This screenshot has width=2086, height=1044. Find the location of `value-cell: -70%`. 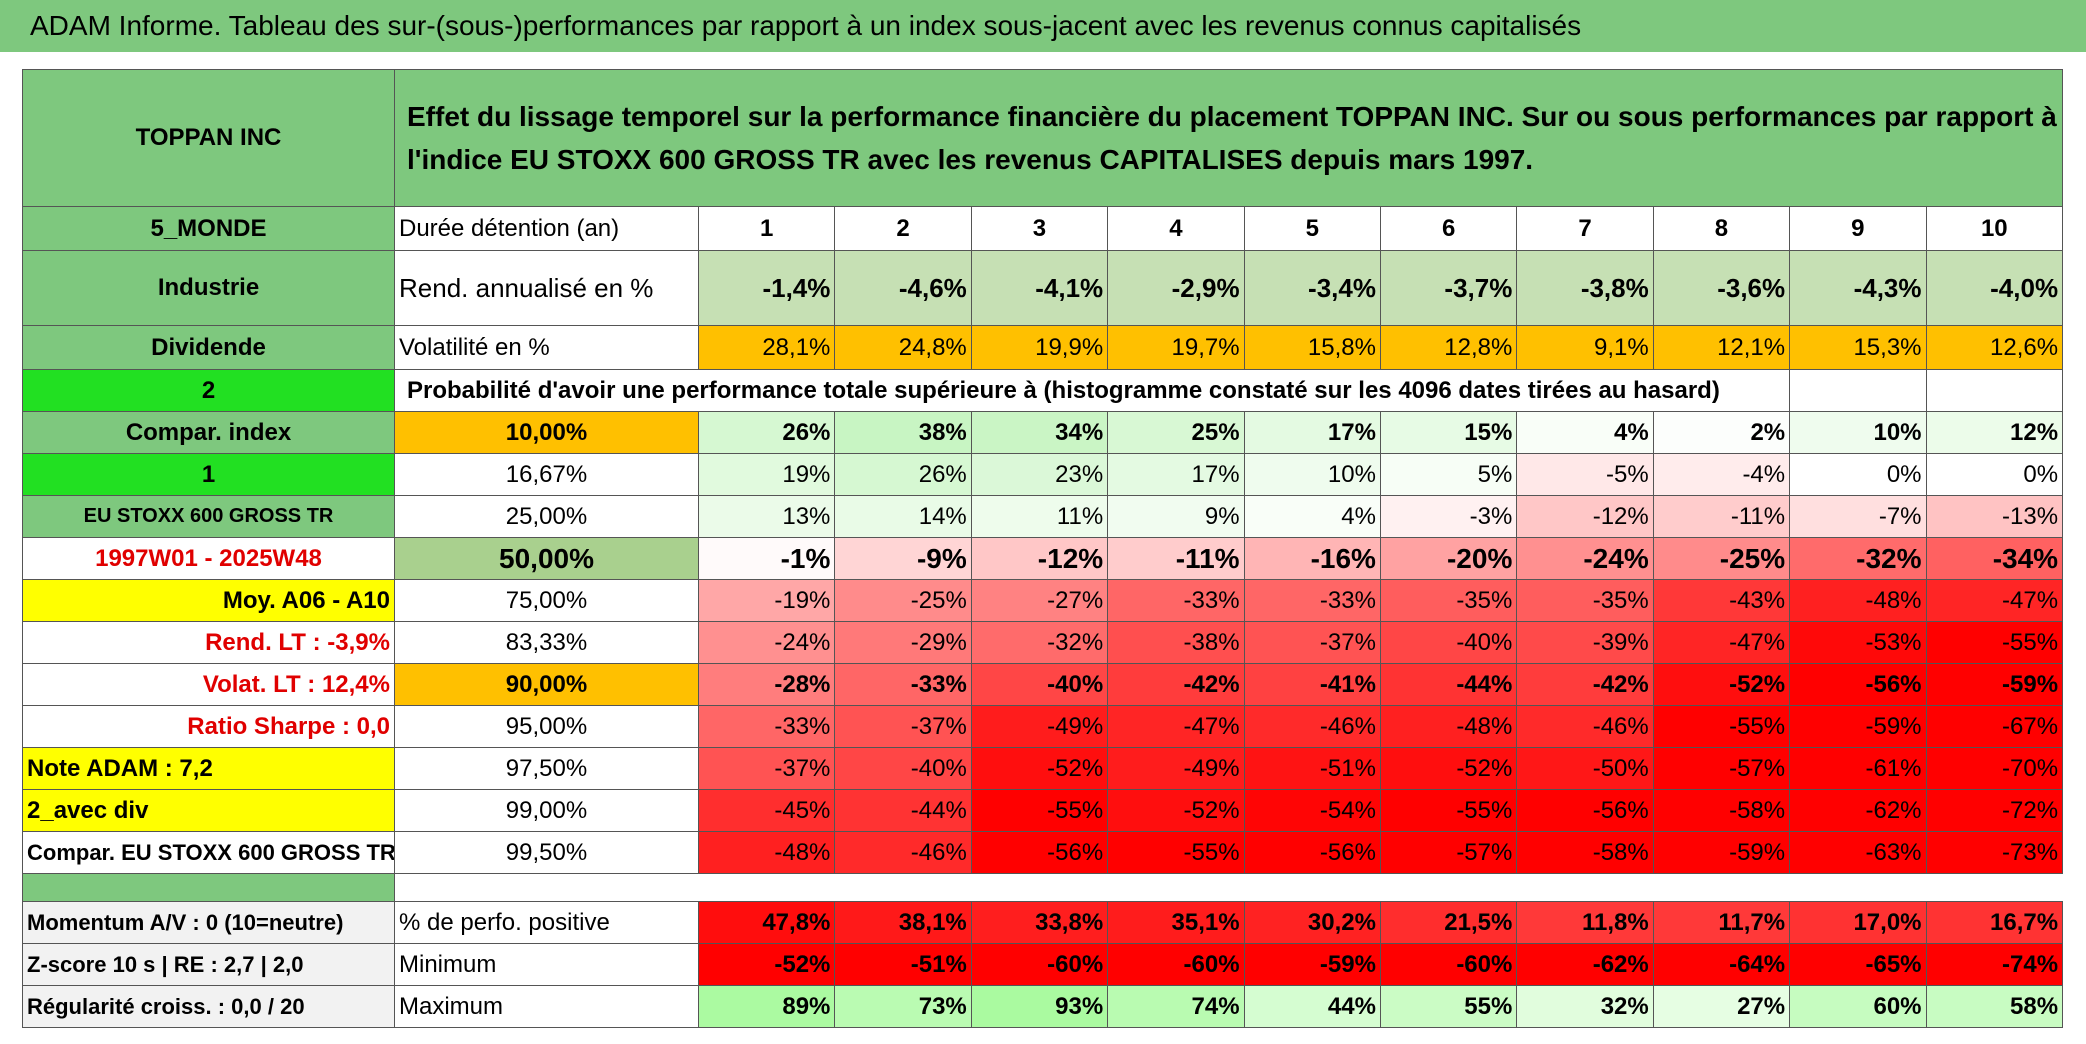

value-cell: -70% is located at coordinates (1994, 768).